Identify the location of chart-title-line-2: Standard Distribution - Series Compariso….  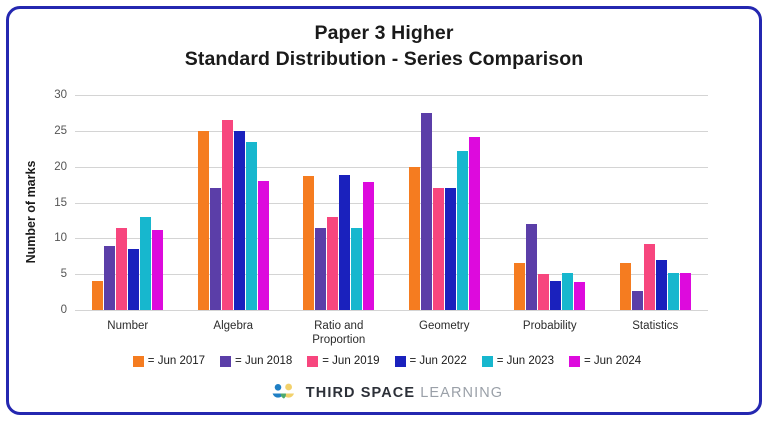
(384, 58).